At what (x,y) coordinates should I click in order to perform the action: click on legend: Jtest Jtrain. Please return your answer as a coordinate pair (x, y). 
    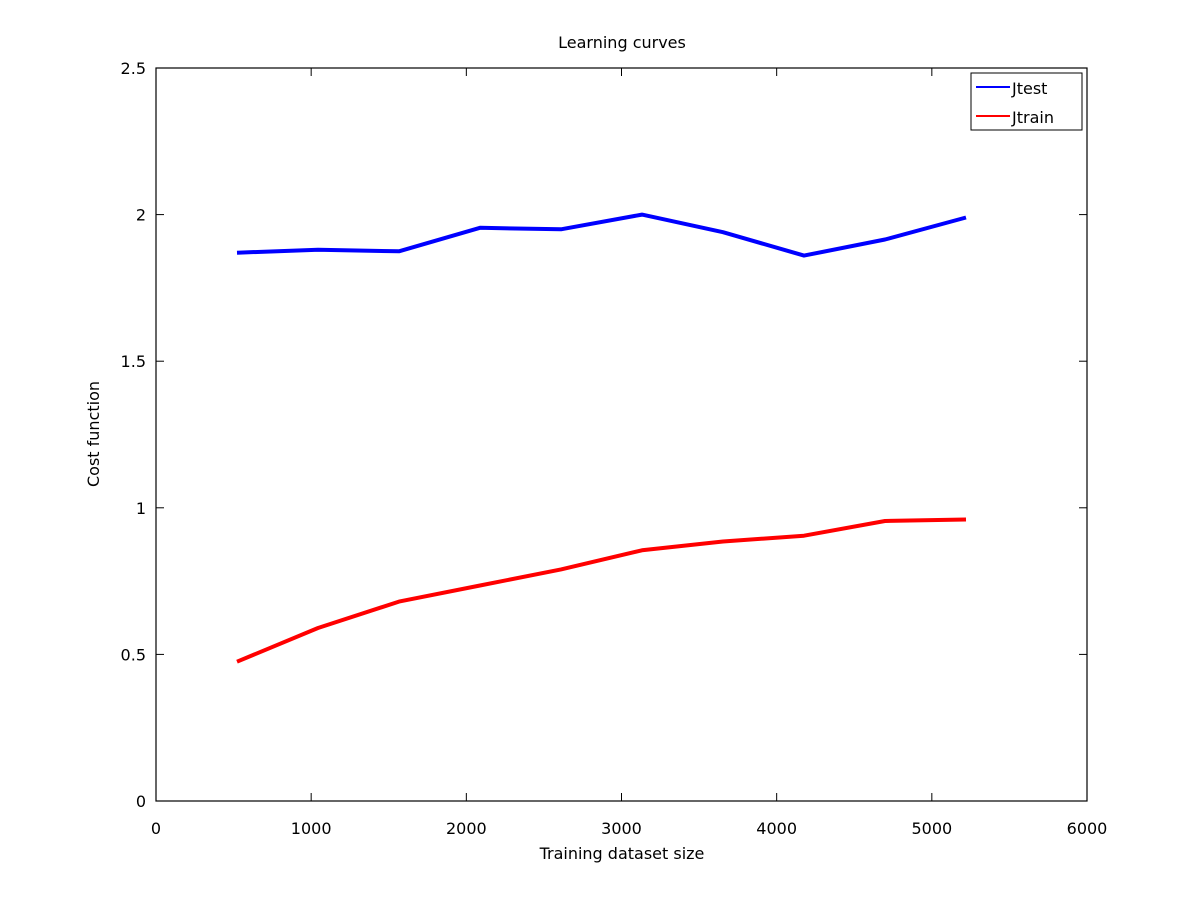
    Looking at the image, I should click on (1026, 101).